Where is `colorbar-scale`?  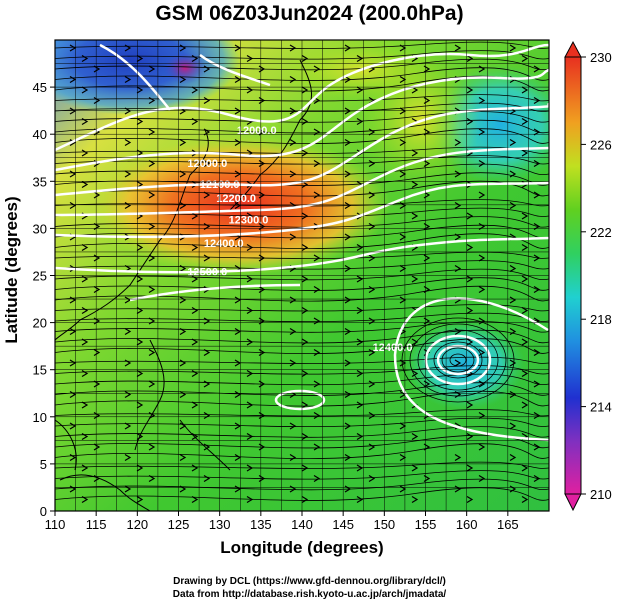 colorbar-scale is located at coordinates (573, 275).